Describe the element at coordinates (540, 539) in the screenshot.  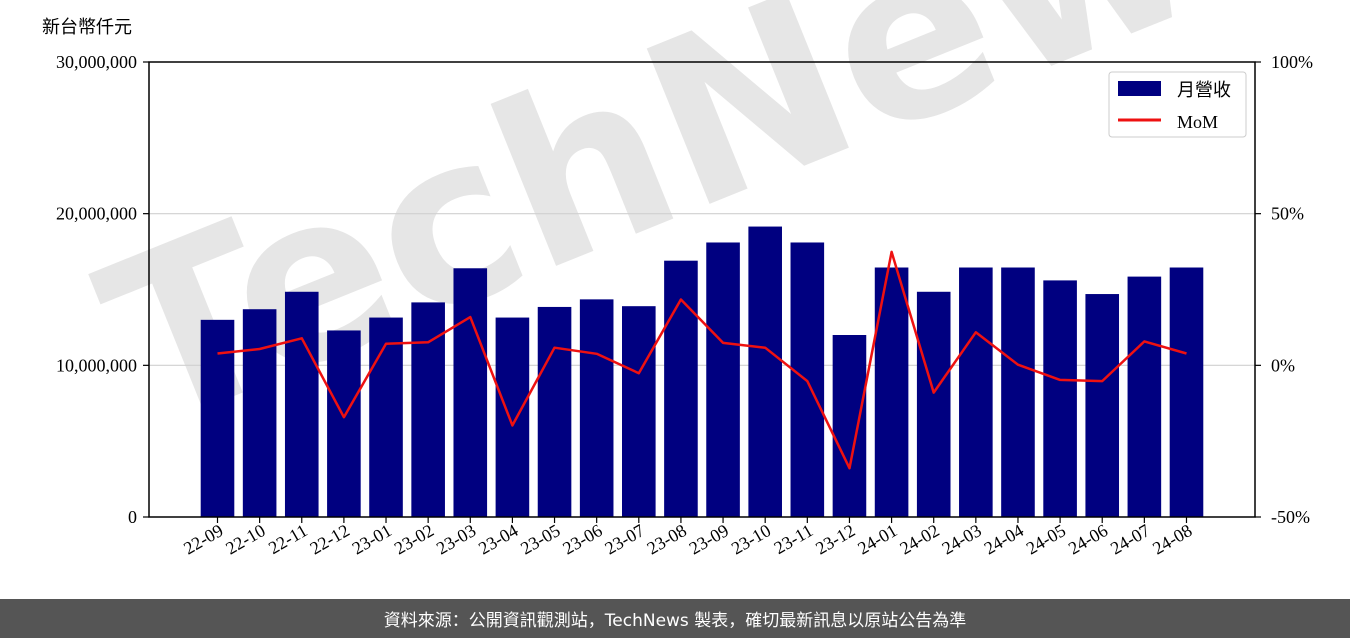
I see `x-tick-label-23-05: 23-05` at that location.